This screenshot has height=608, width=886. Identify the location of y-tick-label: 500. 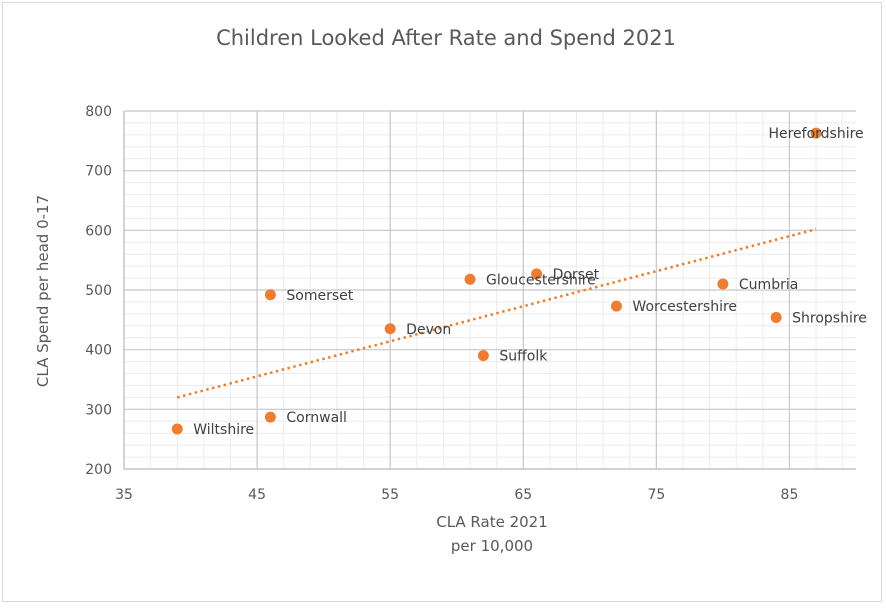
(98, 291).